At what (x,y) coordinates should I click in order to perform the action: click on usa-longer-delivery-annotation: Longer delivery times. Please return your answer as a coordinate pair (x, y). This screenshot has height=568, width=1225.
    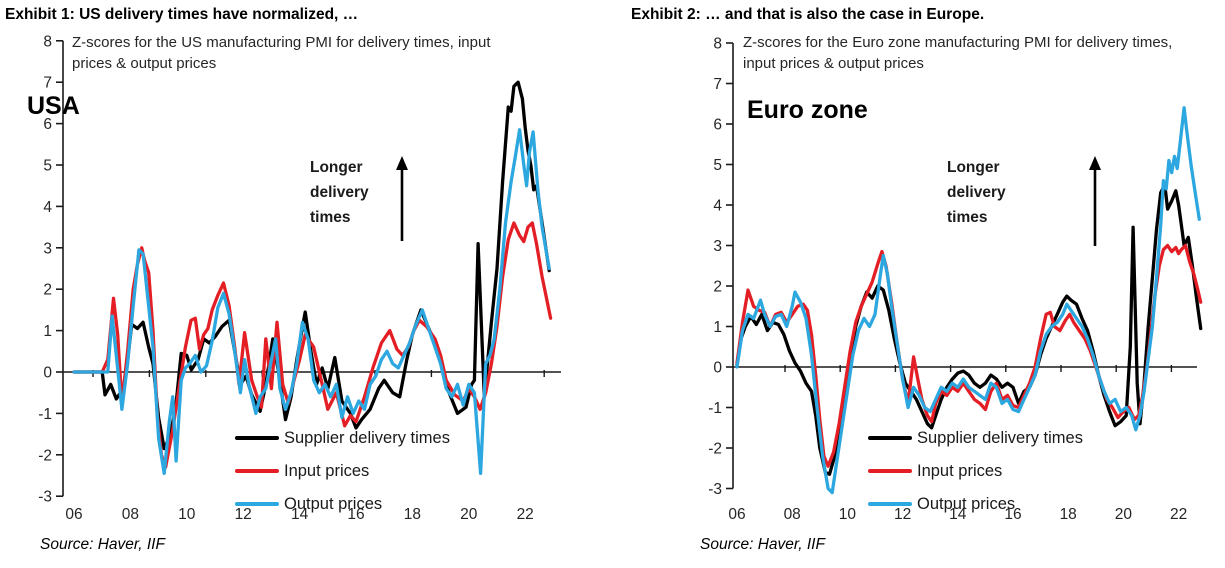
    Looking at the image, I should click on (339, 192).